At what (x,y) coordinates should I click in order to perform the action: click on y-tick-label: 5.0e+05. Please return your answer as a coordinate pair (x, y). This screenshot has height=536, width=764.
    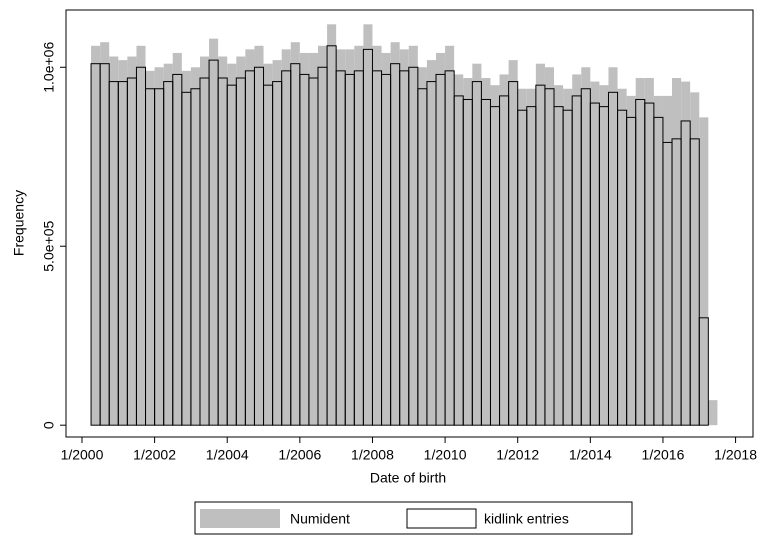
    Looking at the image, I should click on (49, 246).